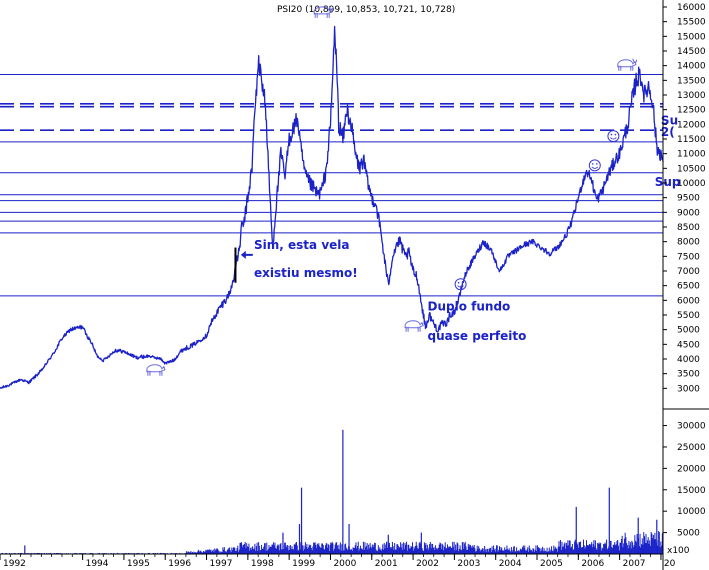 The image size is (709, 570). What do you see at coordinates (688, 360) in the screenshot?
I see `price-tick-label: 4000` at bounding box center [688, 360].